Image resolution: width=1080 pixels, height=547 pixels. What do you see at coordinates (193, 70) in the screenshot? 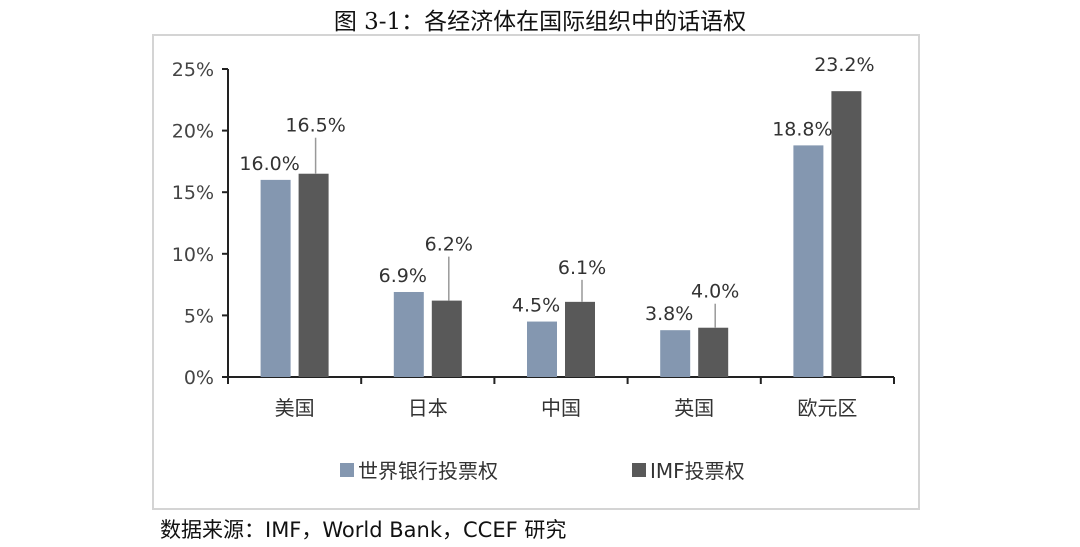
I see `y-tick-label: 25%` at bounding box center [193, 70].